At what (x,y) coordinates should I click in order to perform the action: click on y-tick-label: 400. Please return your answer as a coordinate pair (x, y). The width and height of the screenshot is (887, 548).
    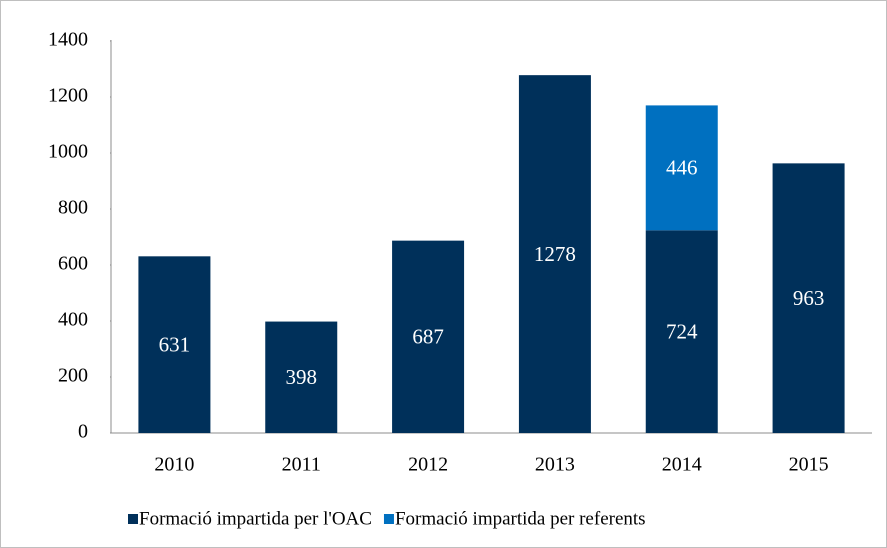
    Looking at the image, I should click on (73, 320).